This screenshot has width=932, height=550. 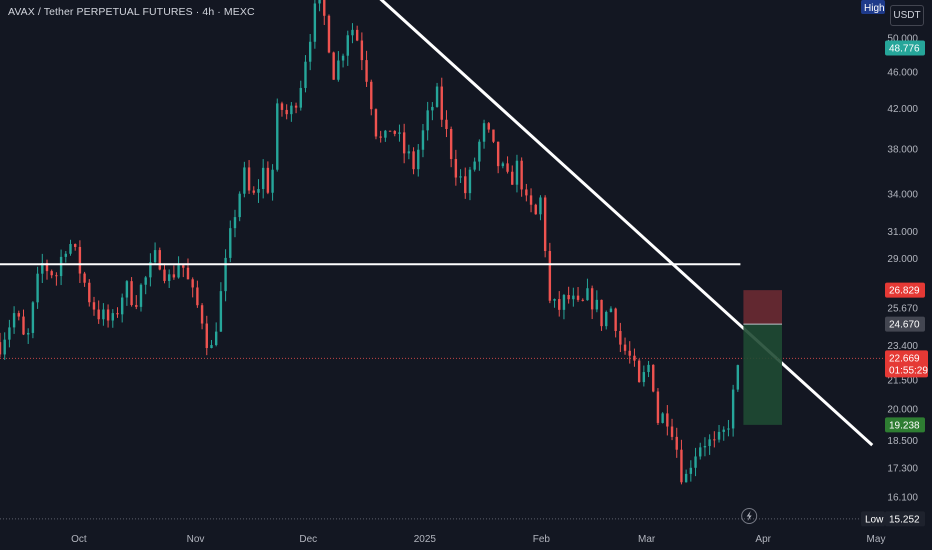 What do you see at coordinates (905, 519) in the screenshot?
I see `low-price-badge-bg` at bounding box center [905, 519].